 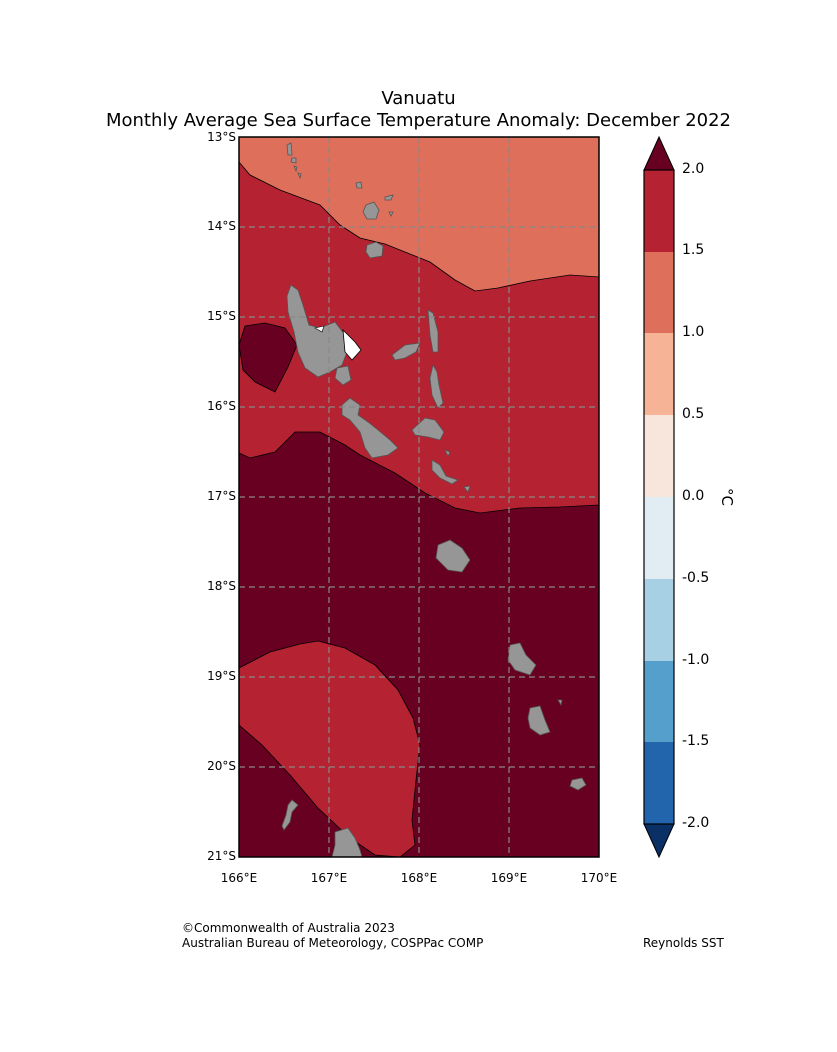 I want to click on map-title: Vanuatu, so click(x=418, y=98).